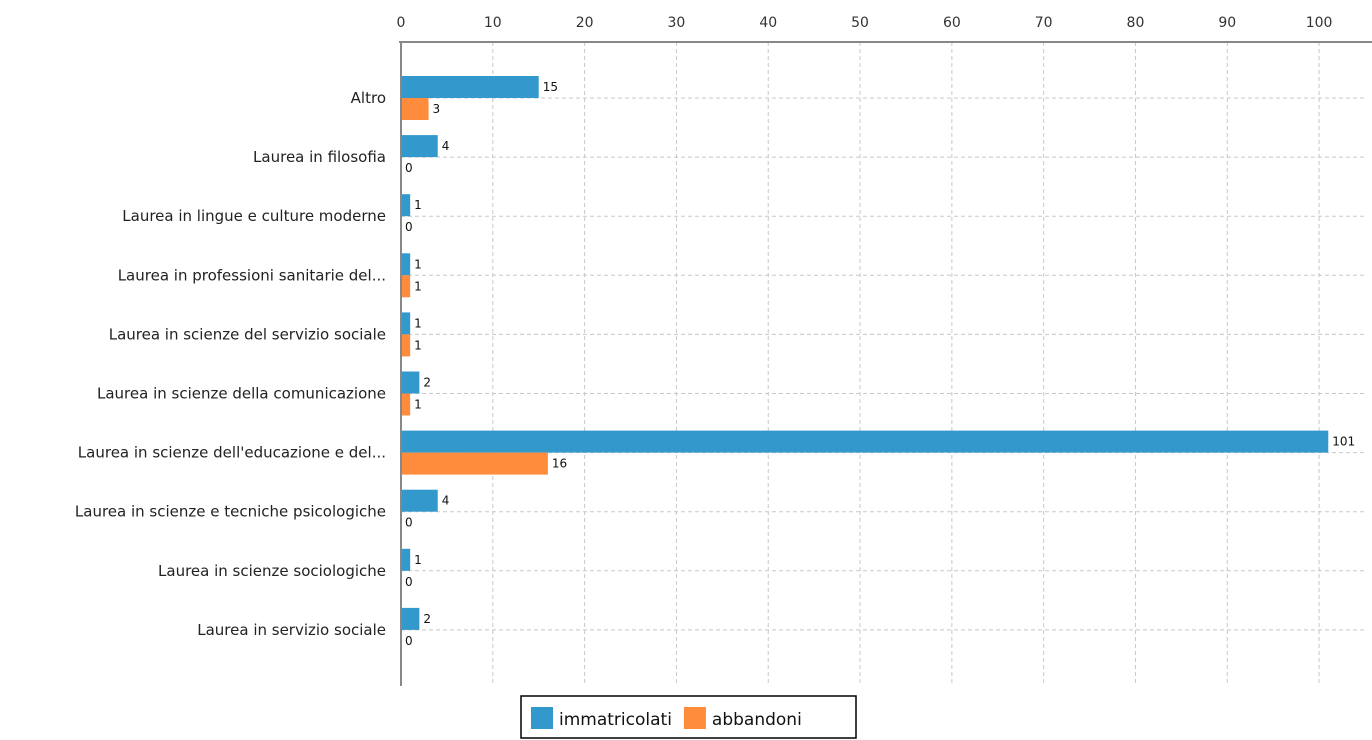 This screenshot has height=740, width=1372. Describe the element at coordinates (272, 571) in the screenshot. I see `category-label: Laurea in scienze sociologiche` at that location.